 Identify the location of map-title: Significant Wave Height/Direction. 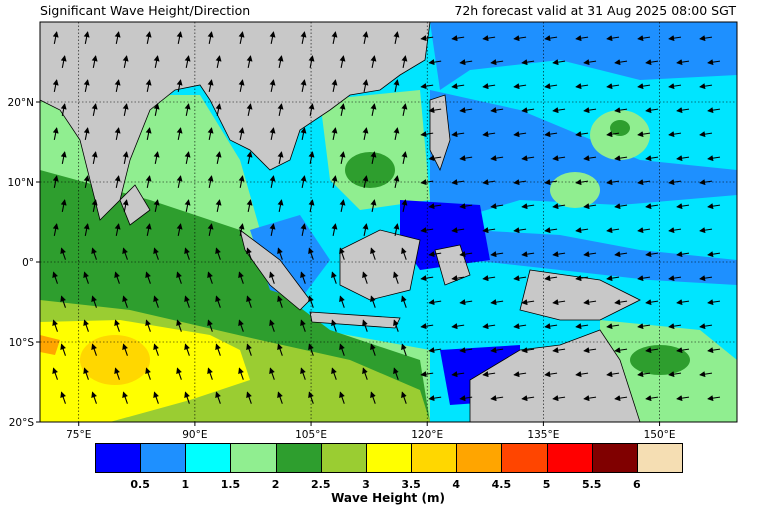
(145, 10).